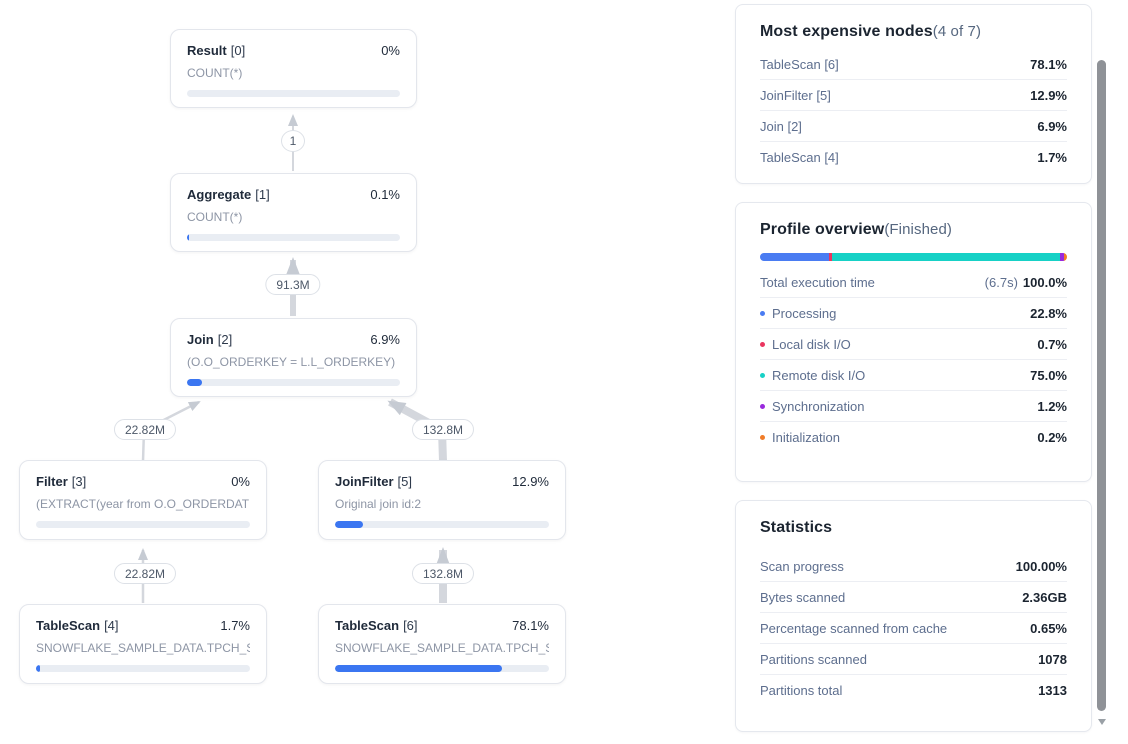 This screenshot has width=1128, height=744. Describe the element at coordinates (111, 625) in the screenshot. I see `node-id: [4]` at that location.